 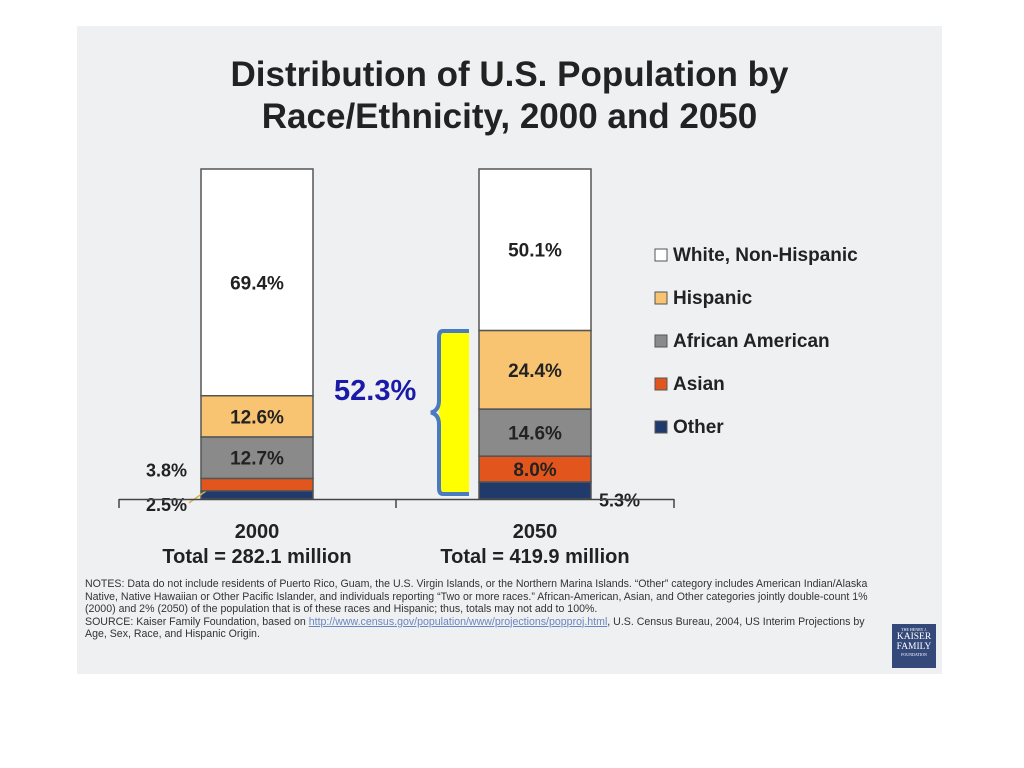 I want to click on data-label-2000-2: 12.7%, so click(x=257, y=459).